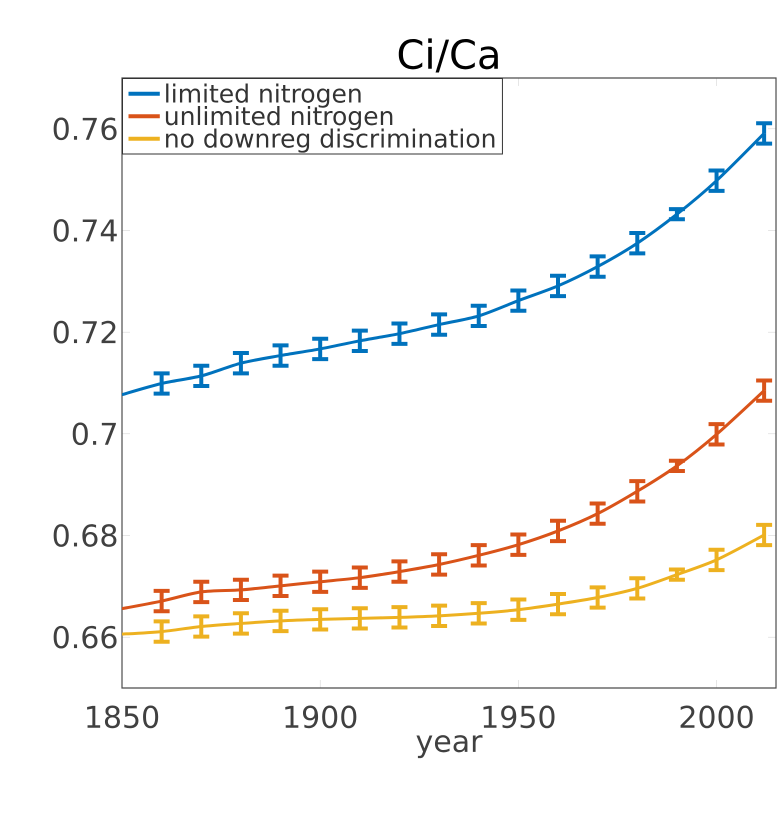  I want to click on y-tick-label: 0.68, so click(85, 535).